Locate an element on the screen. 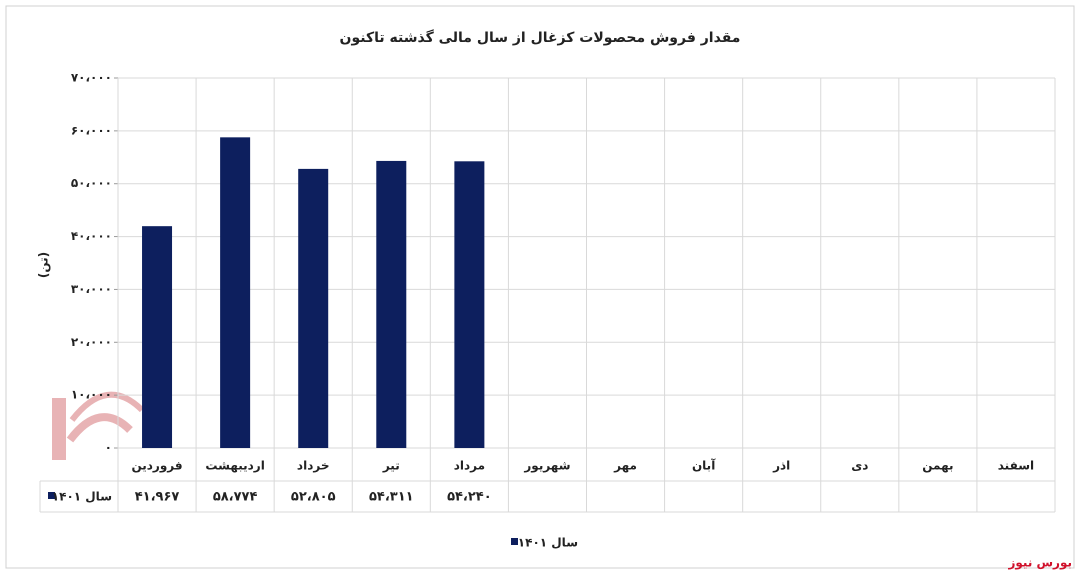  legend-key is located at coordinates (514, 541).